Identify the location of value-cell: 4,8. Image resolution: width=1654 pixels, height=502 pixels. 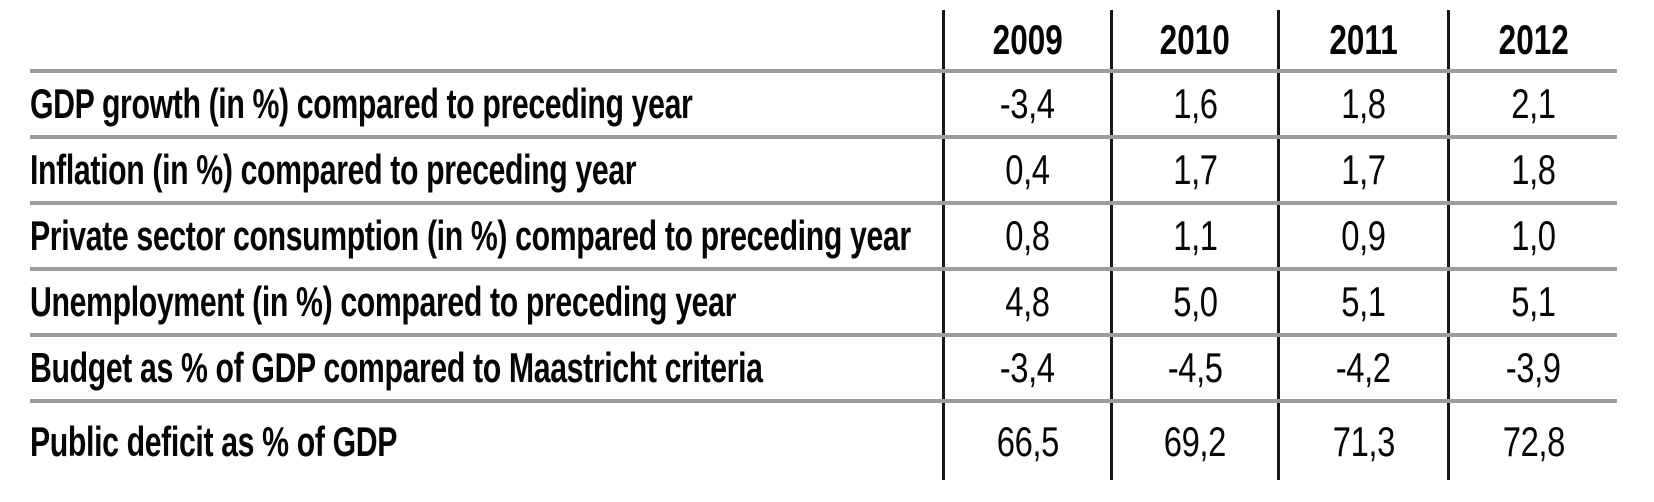
(1026, 302).